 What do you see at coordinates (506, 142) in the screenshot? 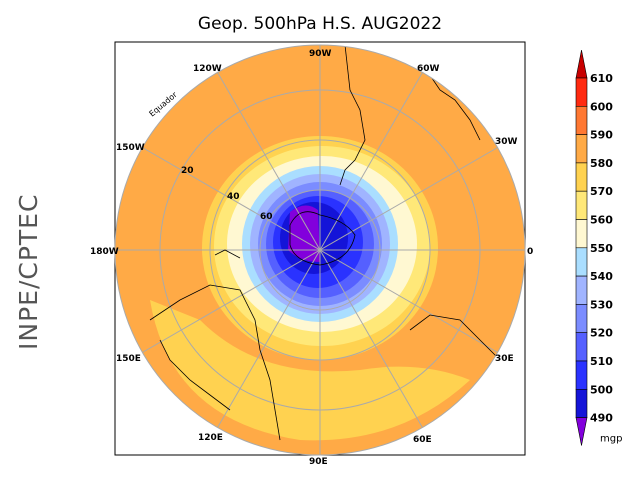
I see `lon-label: 30W` at bounding box center [506, 142].